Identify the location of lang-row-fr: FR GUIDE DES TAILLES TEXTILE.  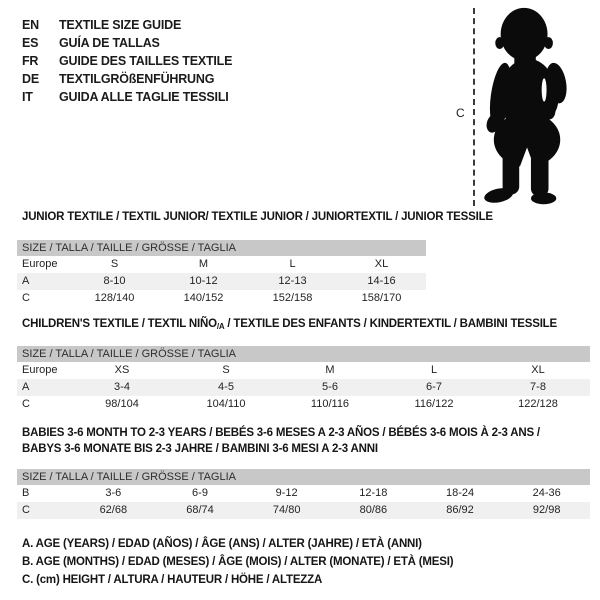
(127, 61).